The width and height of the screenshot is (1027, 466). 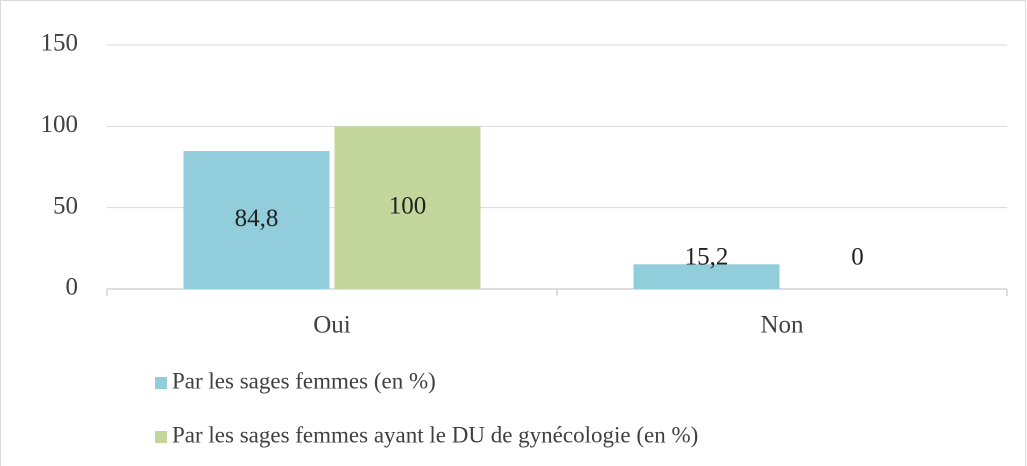 What do you see at coordinates (332, 325) in the screenshot?
I see `x-tick-label: Oui` at bounding box center [332, 325].